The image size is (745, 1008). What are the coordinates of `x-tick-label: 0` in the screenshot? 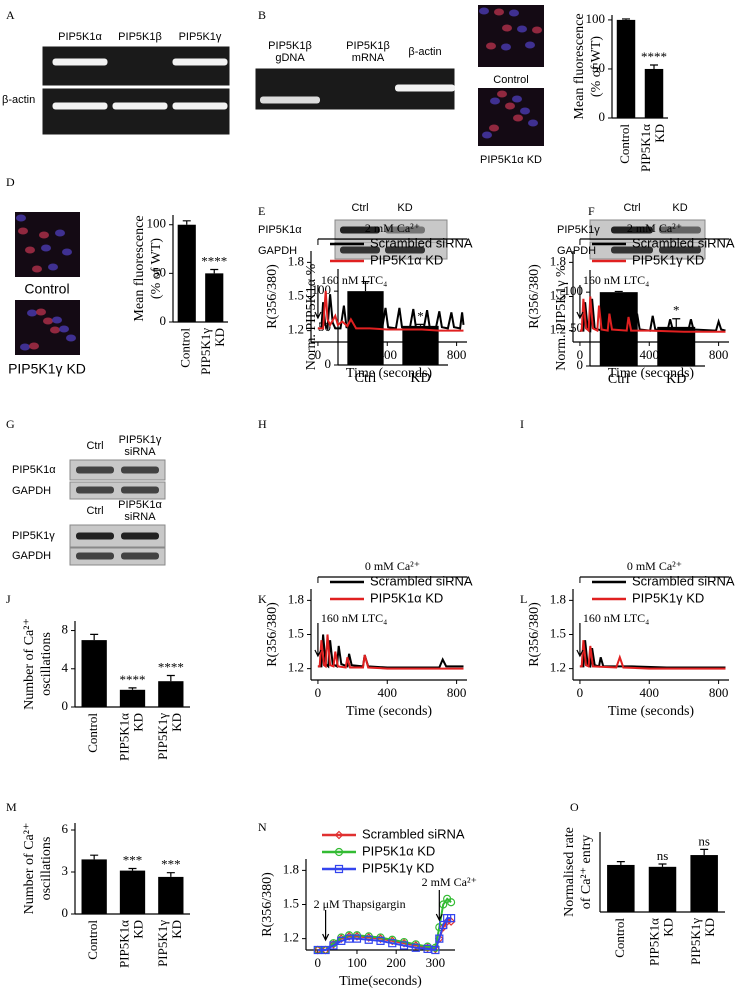 It's located at (318, 692).